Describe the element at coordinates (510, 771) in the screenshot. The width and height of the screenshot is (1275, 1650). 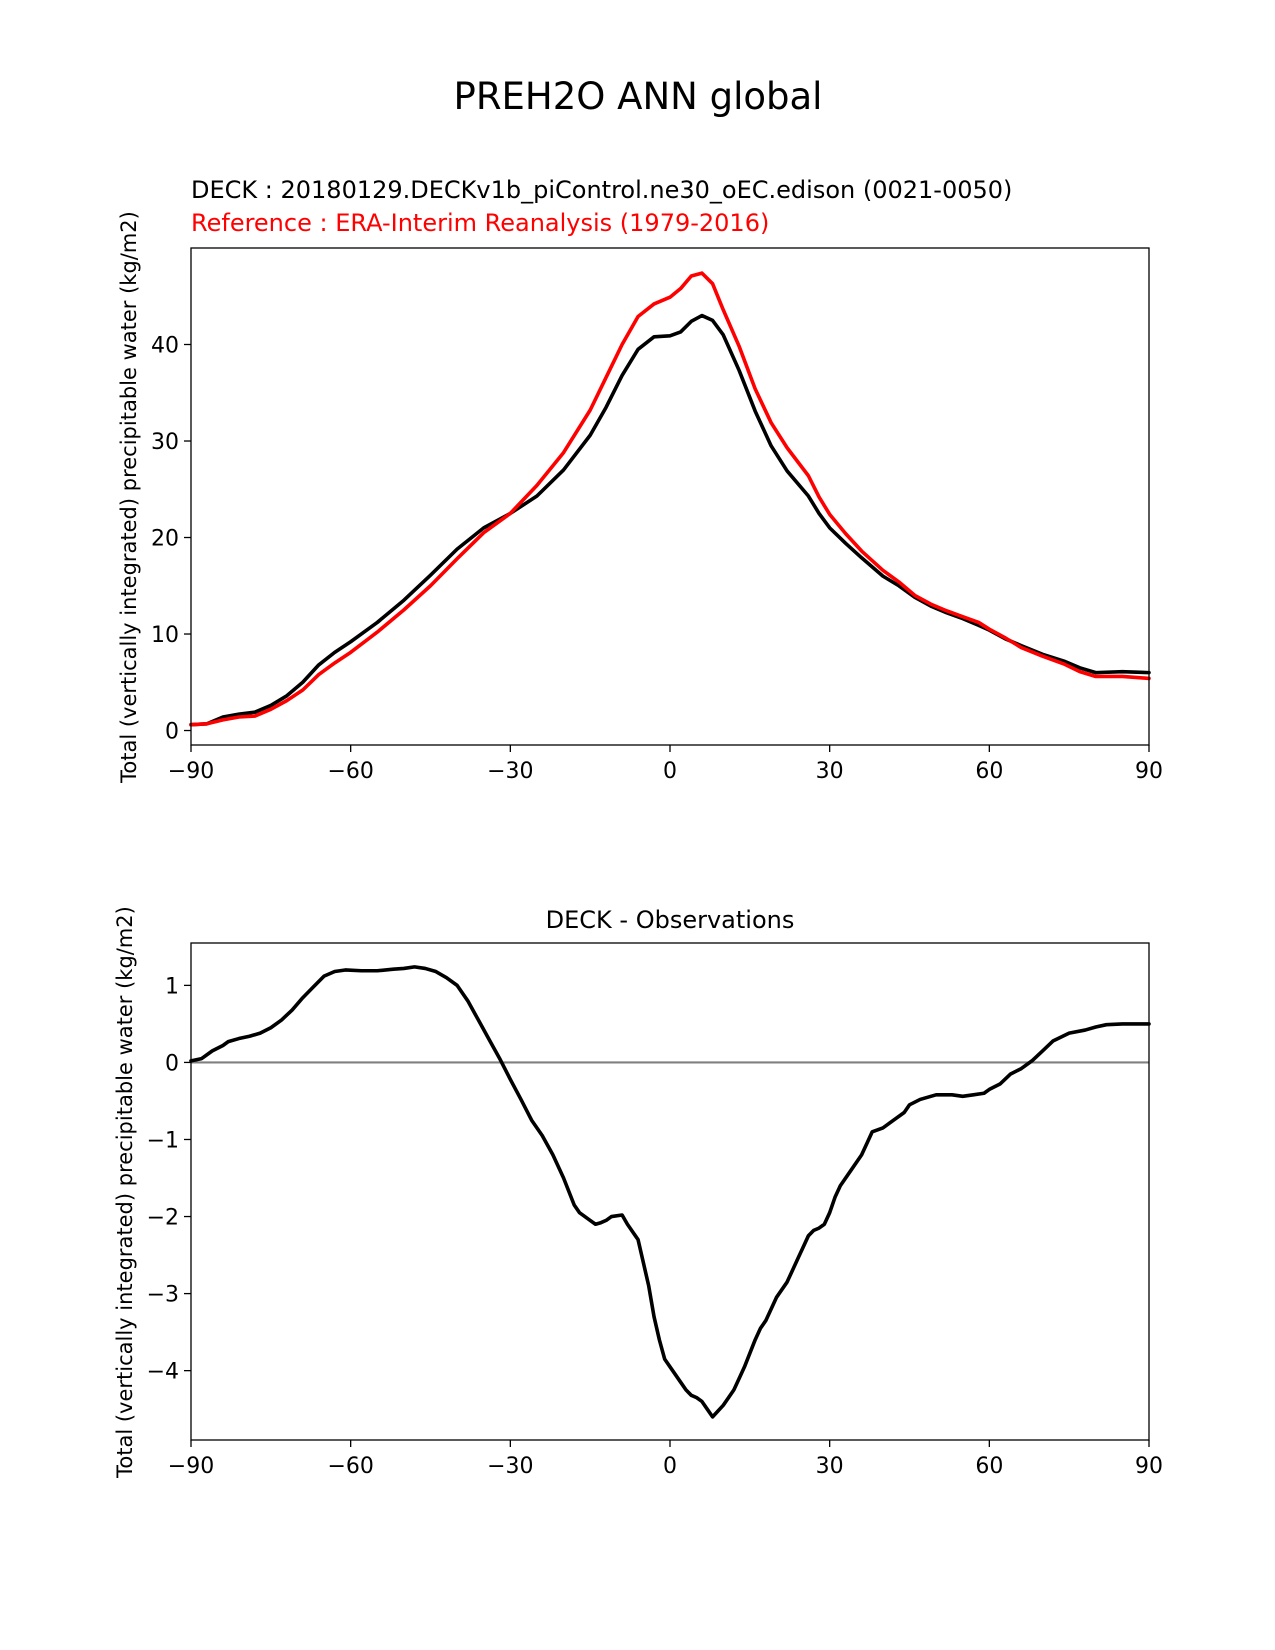
I see `top-xtick-label: −30` at that location.